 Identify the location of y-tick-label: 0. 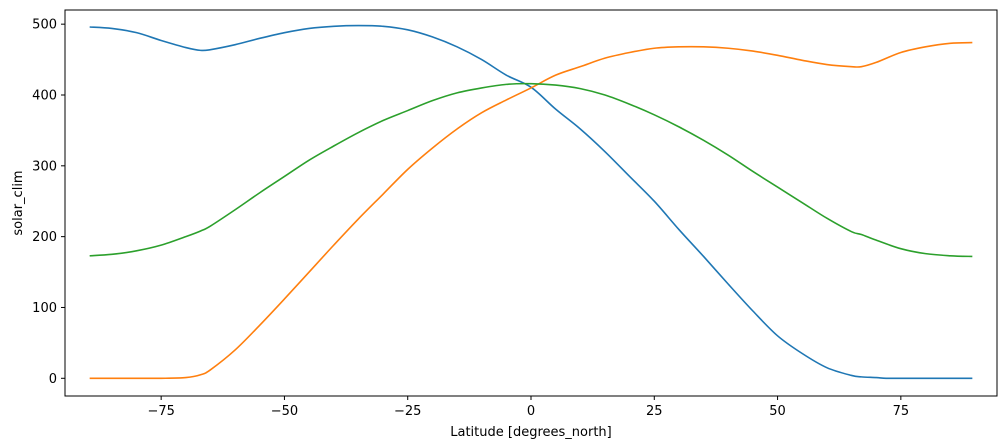
(53, 379).